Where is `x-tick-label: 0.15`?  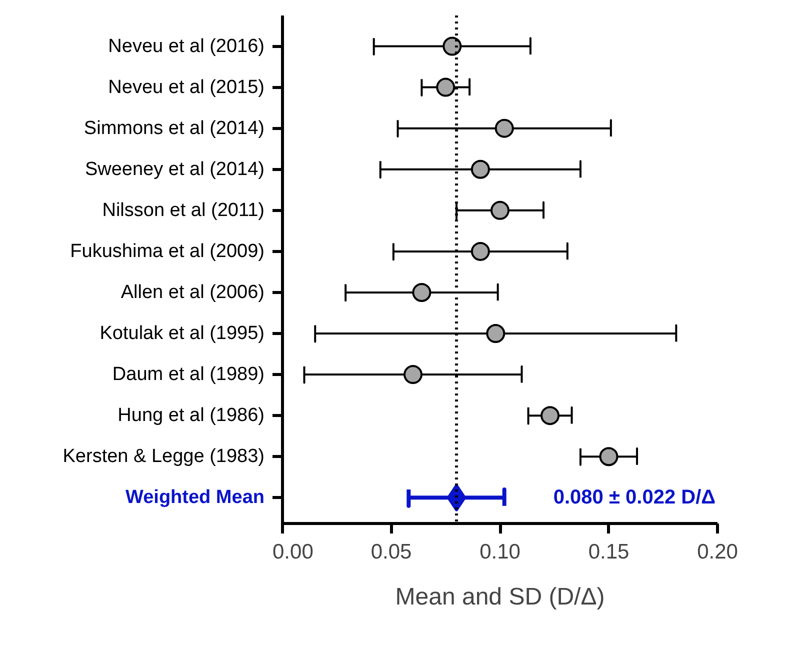
x-tick-label: 0.15 is located at coordinates (609, 552).